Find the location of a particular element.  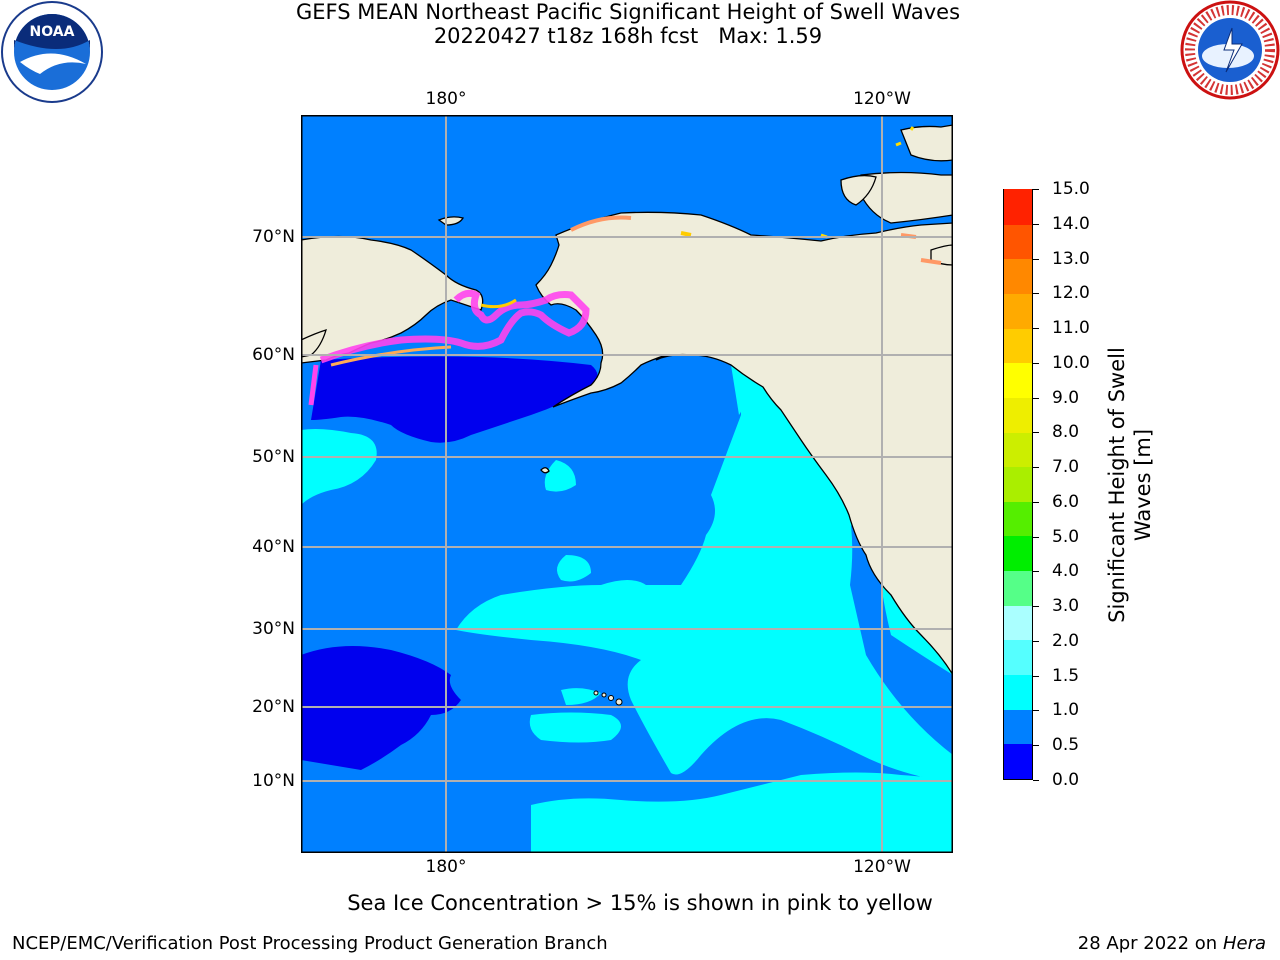

lat-label-70n: 70°N is located at coordinates (273, 237).